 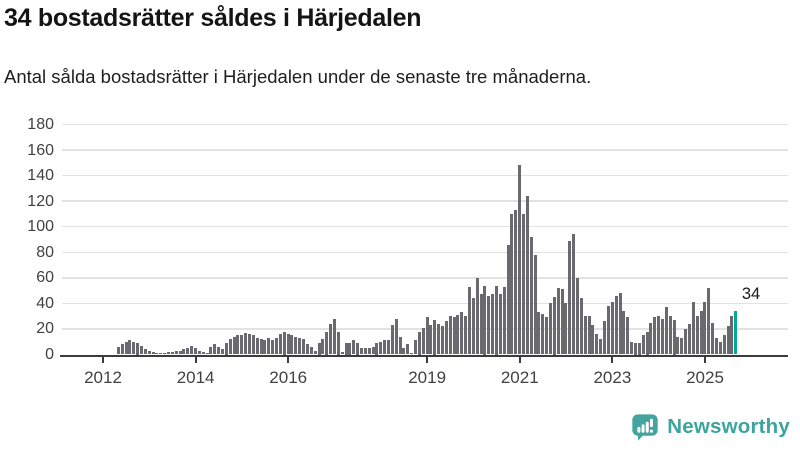 I want to click on y-axis-tick-label: 180, so click(x=40, y=124).